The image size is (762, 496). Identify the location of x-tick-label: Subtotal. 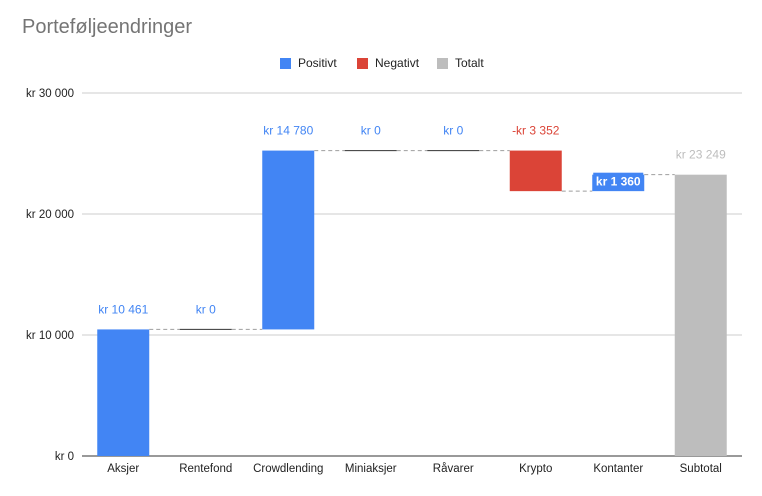
(701, 469).